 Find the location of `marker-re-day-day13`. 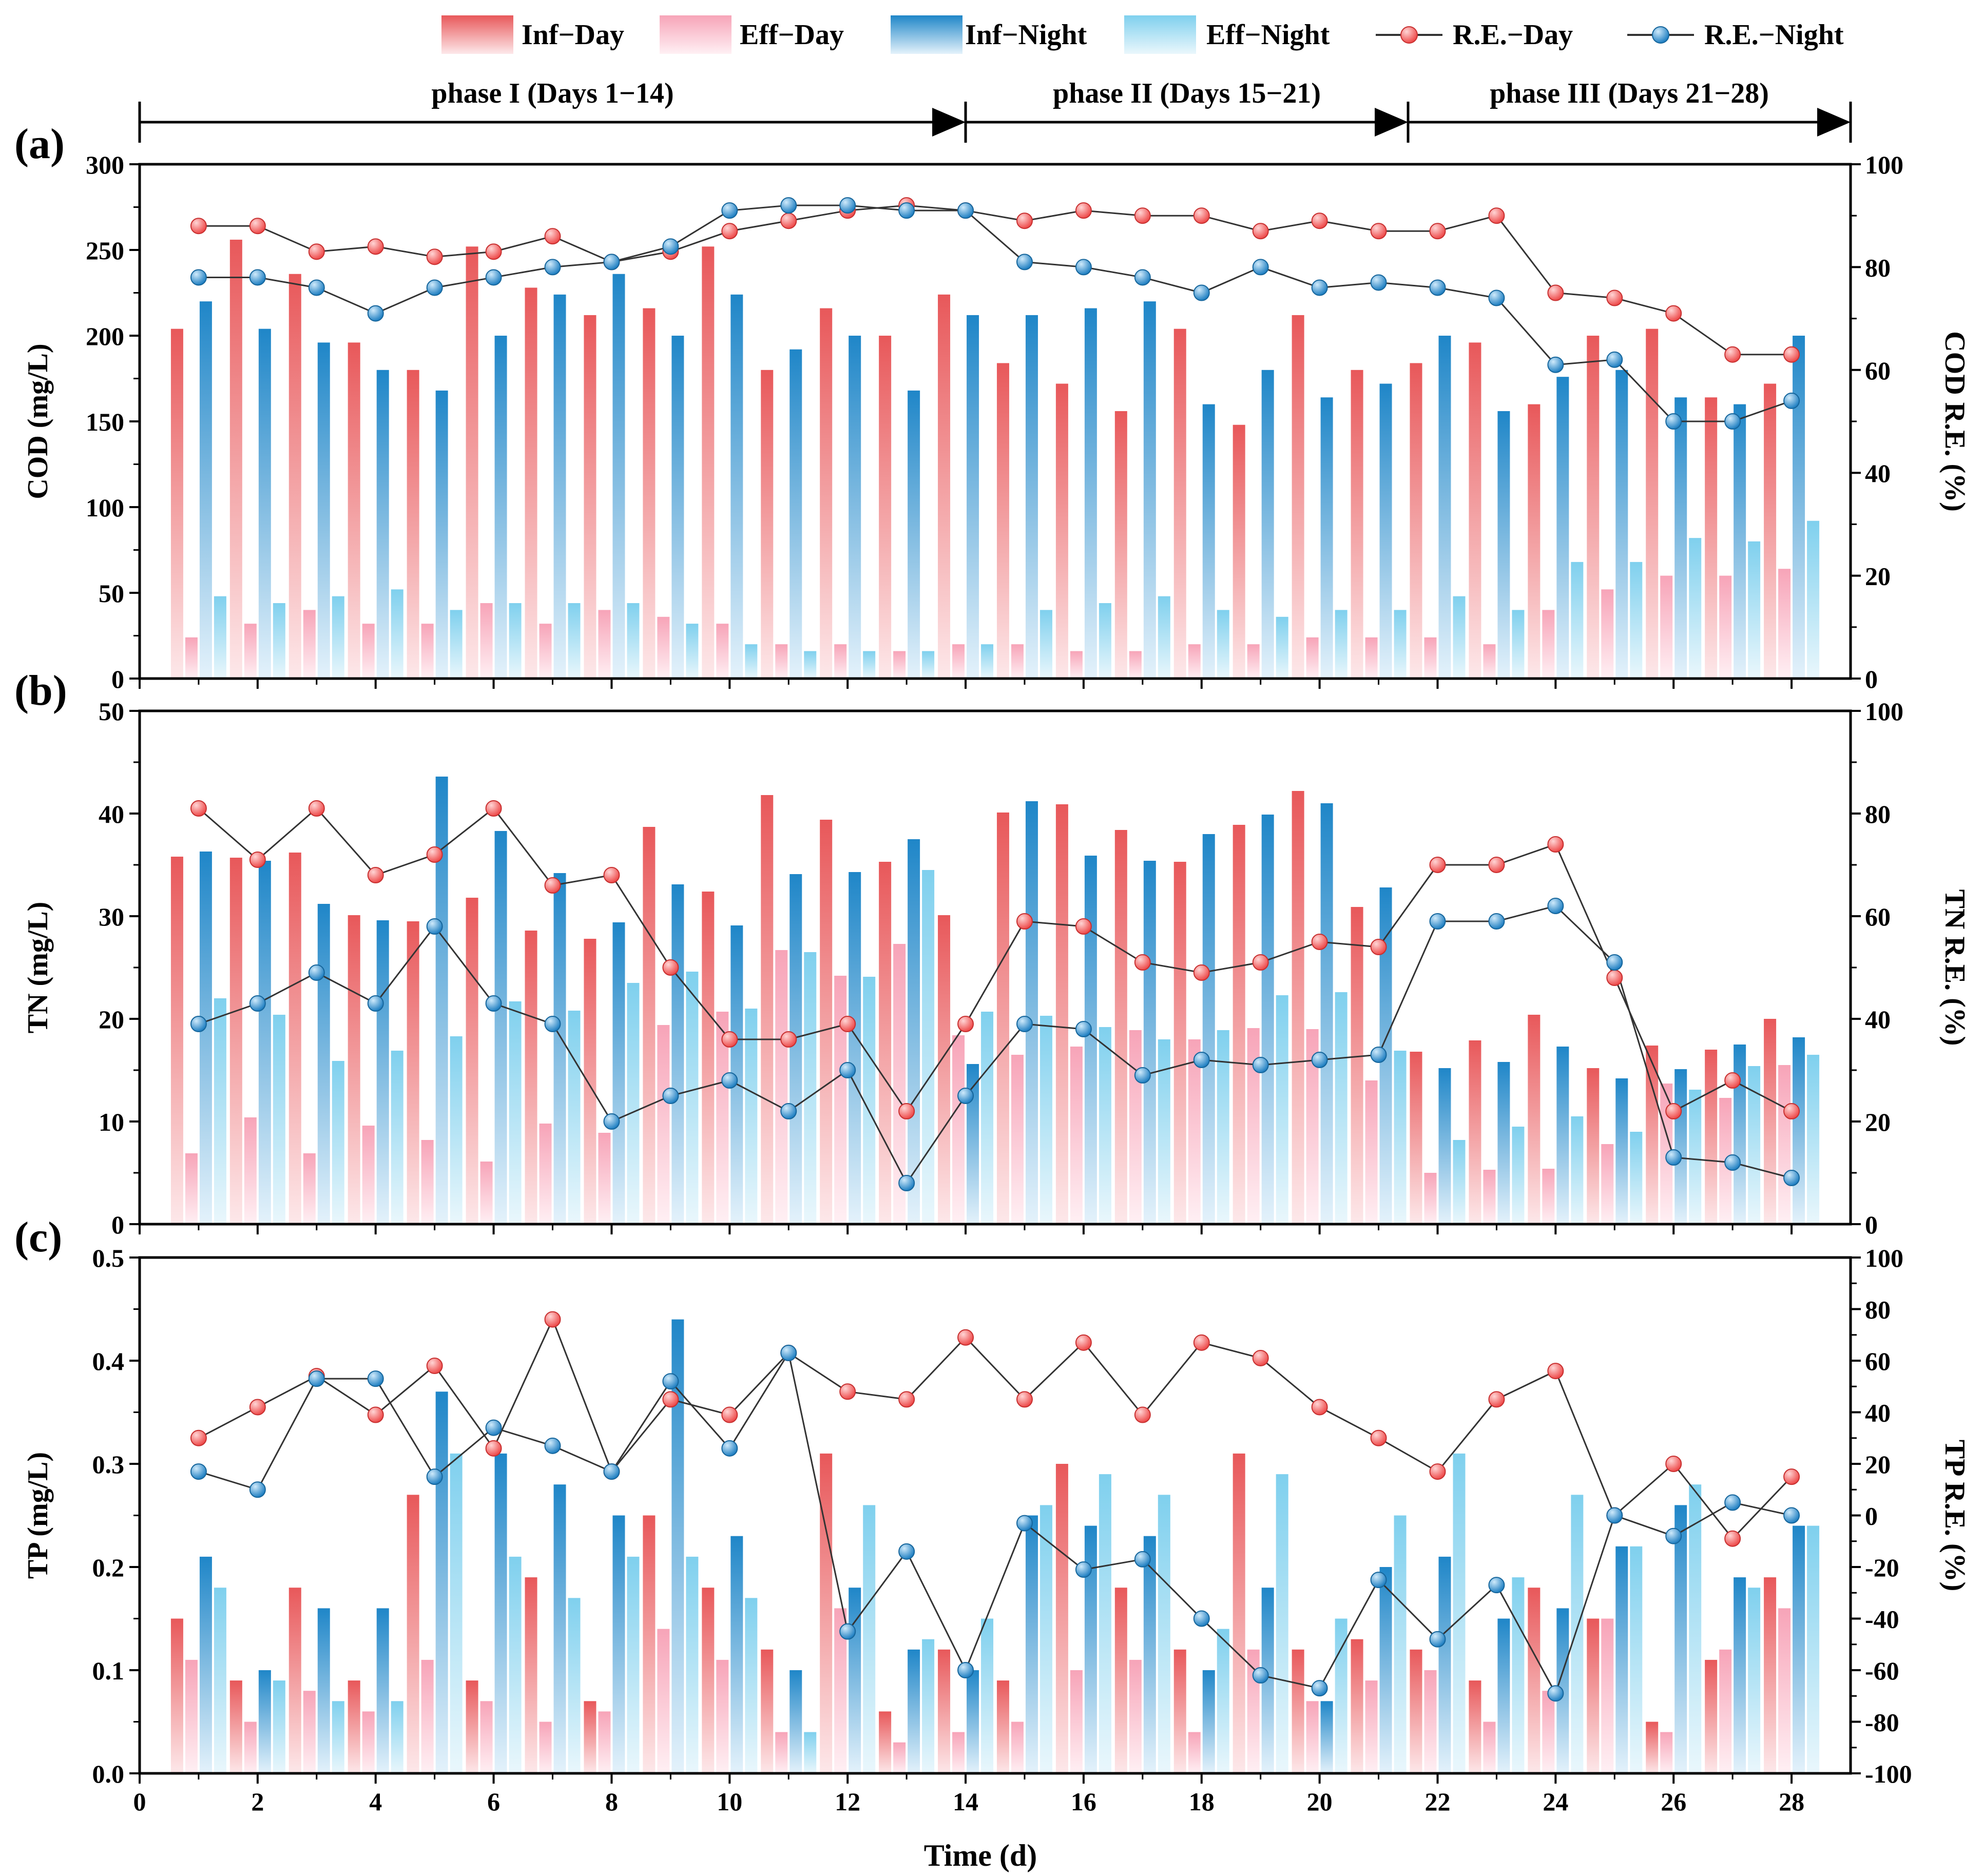

marker-re-day-day13 is located at coordinates (906, 1399).